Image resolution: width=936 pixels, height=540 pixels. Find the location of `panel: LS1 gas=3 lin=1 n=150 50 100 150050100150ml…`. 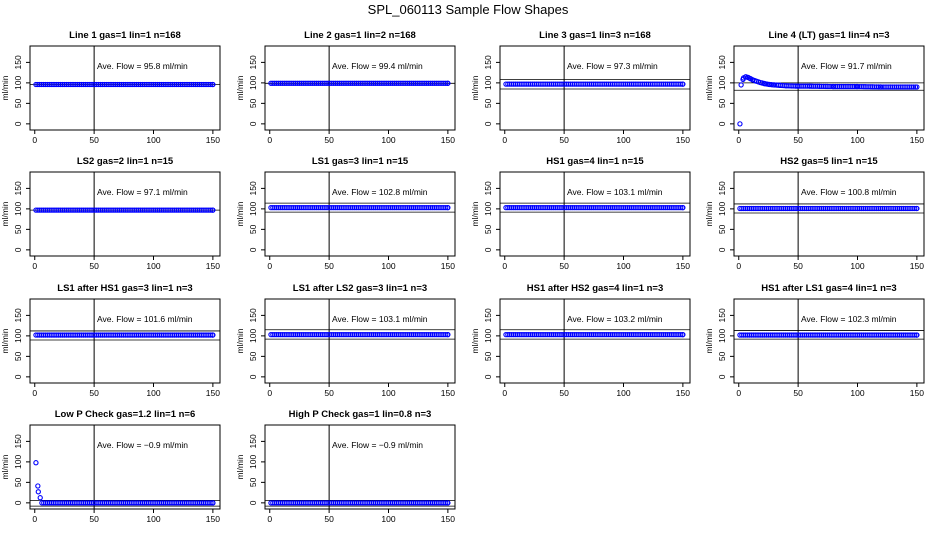

panel: LS1 gas=3 lin=1 n=150 50 100 150050100150ml… is located at coordinates (345, 213).